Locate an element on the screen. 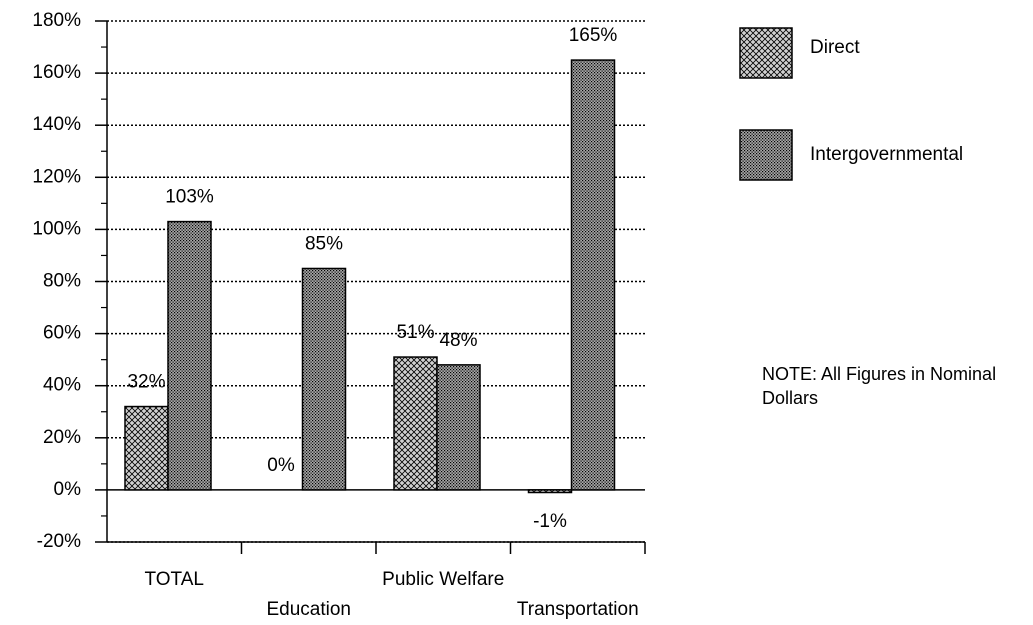 The image size is (1033, 625). y-tick-label: 120% is located at coordinates (56, 176).